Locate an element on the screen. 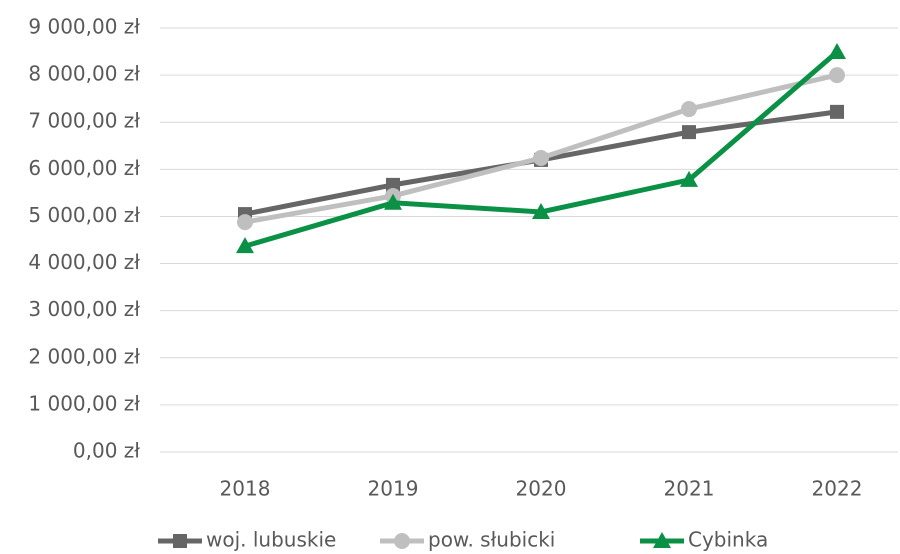 The height and width of the screenshot is (554, 900). x-tick-label: 2019 is located at coordinates (393, 489).